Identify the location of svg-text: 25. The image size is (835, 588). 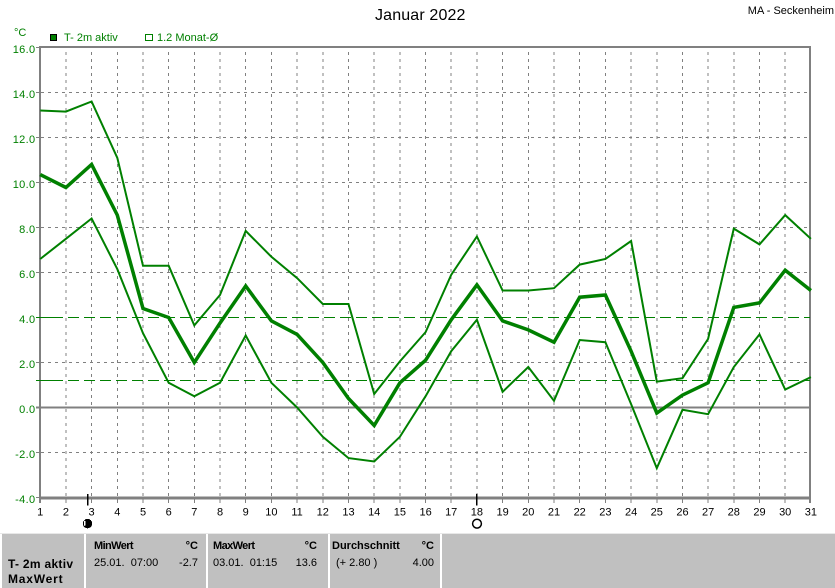
(657, 513).